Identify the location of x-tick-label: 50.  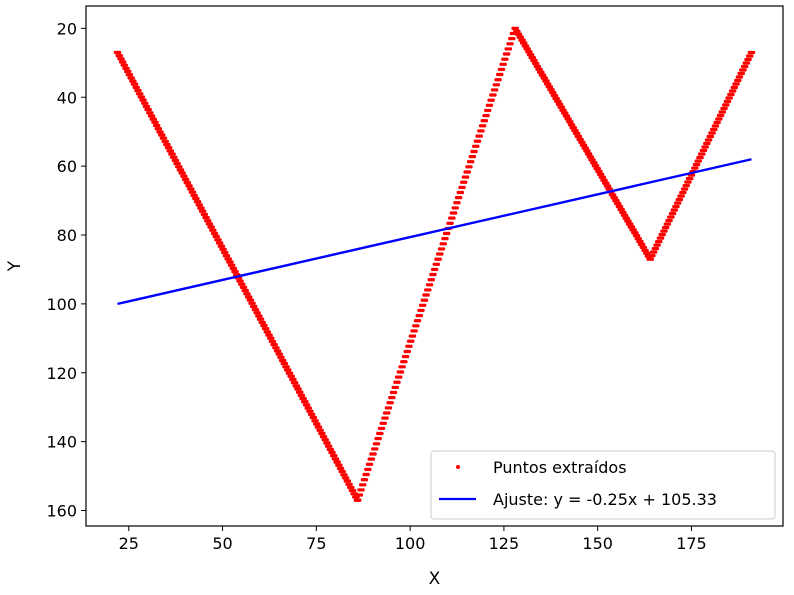
(222, 543).